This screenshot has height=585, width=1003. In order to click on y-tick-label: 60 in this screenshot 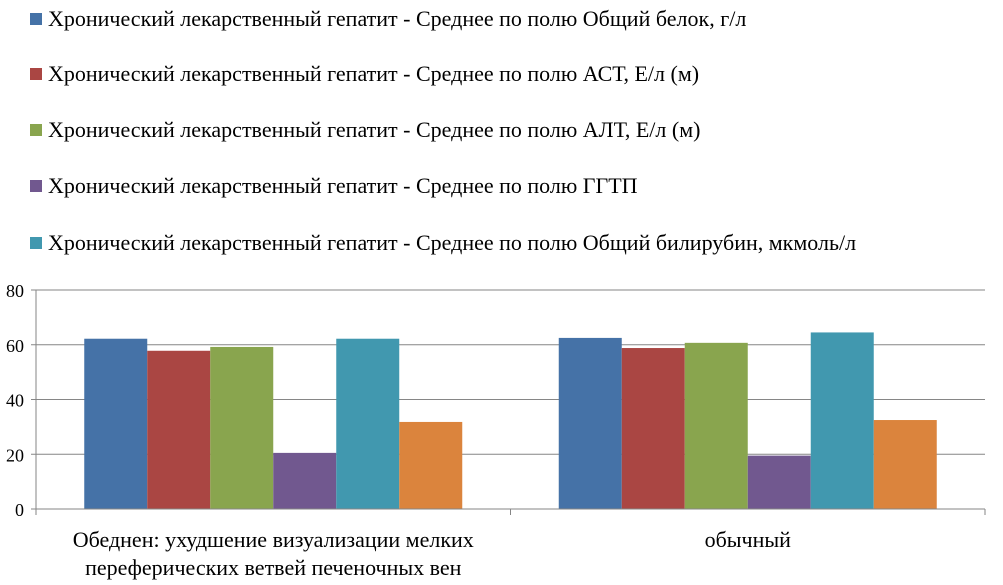, I will do `click(15, 346)`.